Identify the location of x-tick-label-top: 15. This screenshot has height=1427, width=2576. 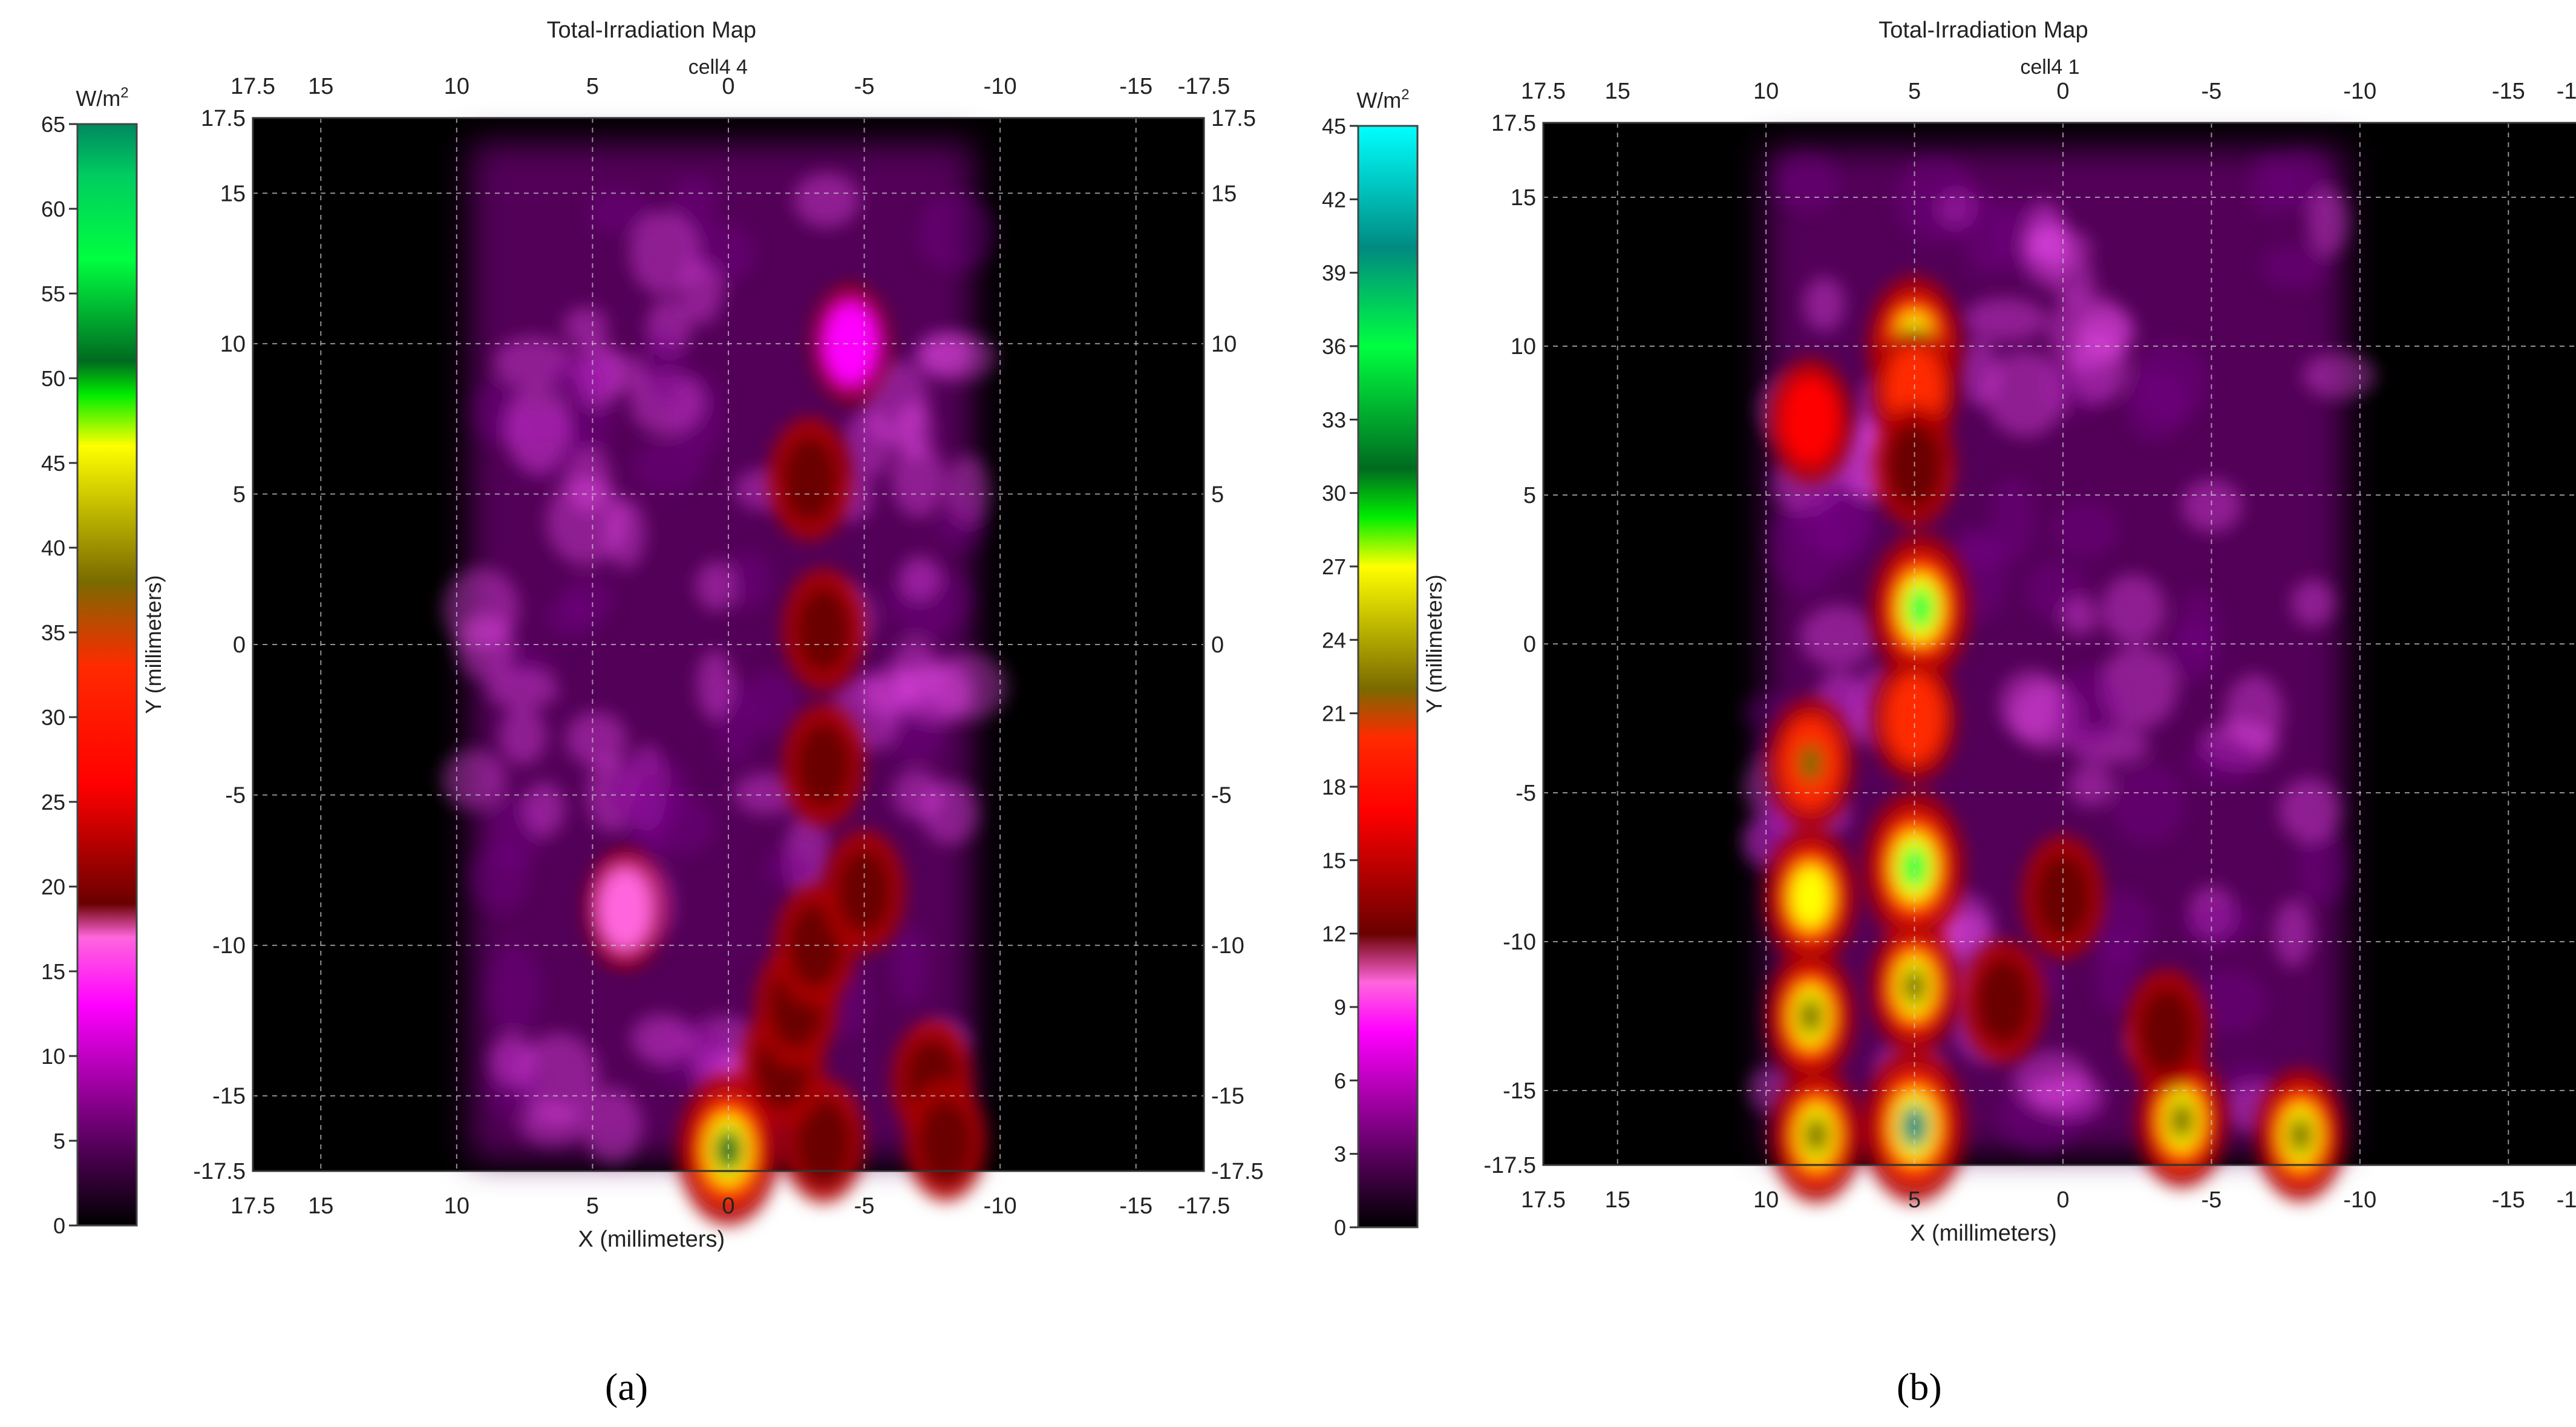
(320, 87).